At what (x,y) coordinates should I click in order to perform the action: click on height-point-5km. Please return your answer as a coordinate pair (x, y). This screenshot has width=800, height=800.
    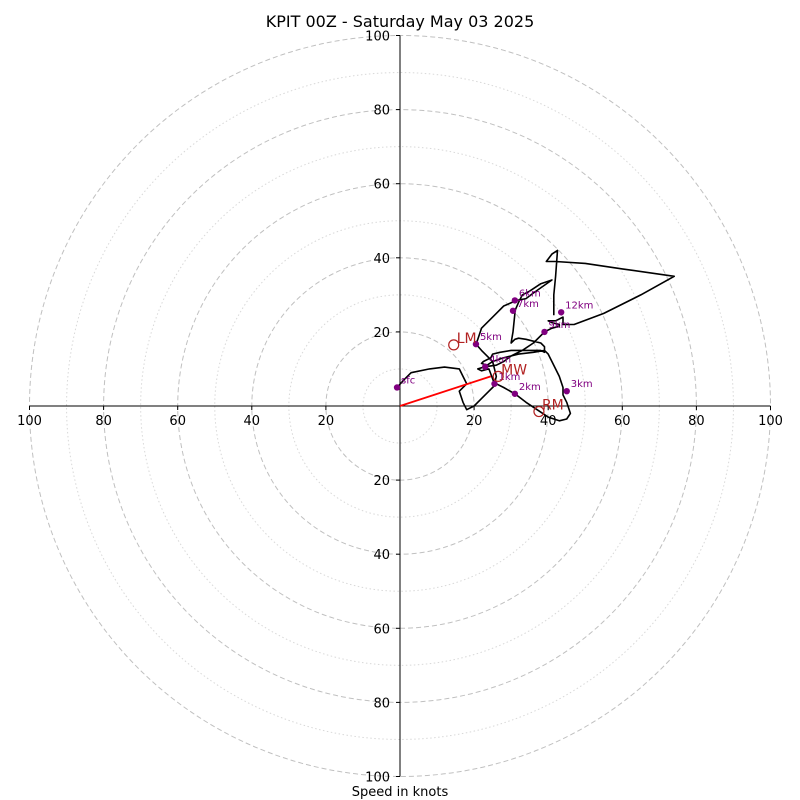
    Looking at the image, I should click on (476, 344).